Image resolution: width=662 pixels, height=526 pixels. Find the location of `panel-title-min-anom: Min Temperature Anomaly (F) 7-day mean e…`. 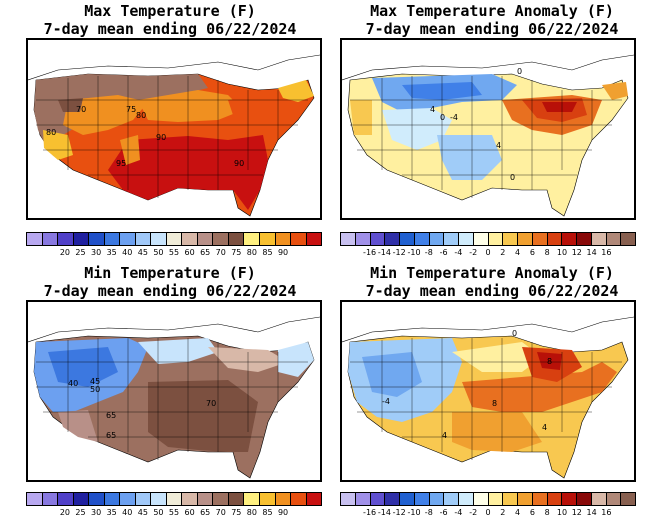

panel-title-min-anom: Min Temperature Anomaly (F) 7-day mean e… is located at coordinates (492, 282).